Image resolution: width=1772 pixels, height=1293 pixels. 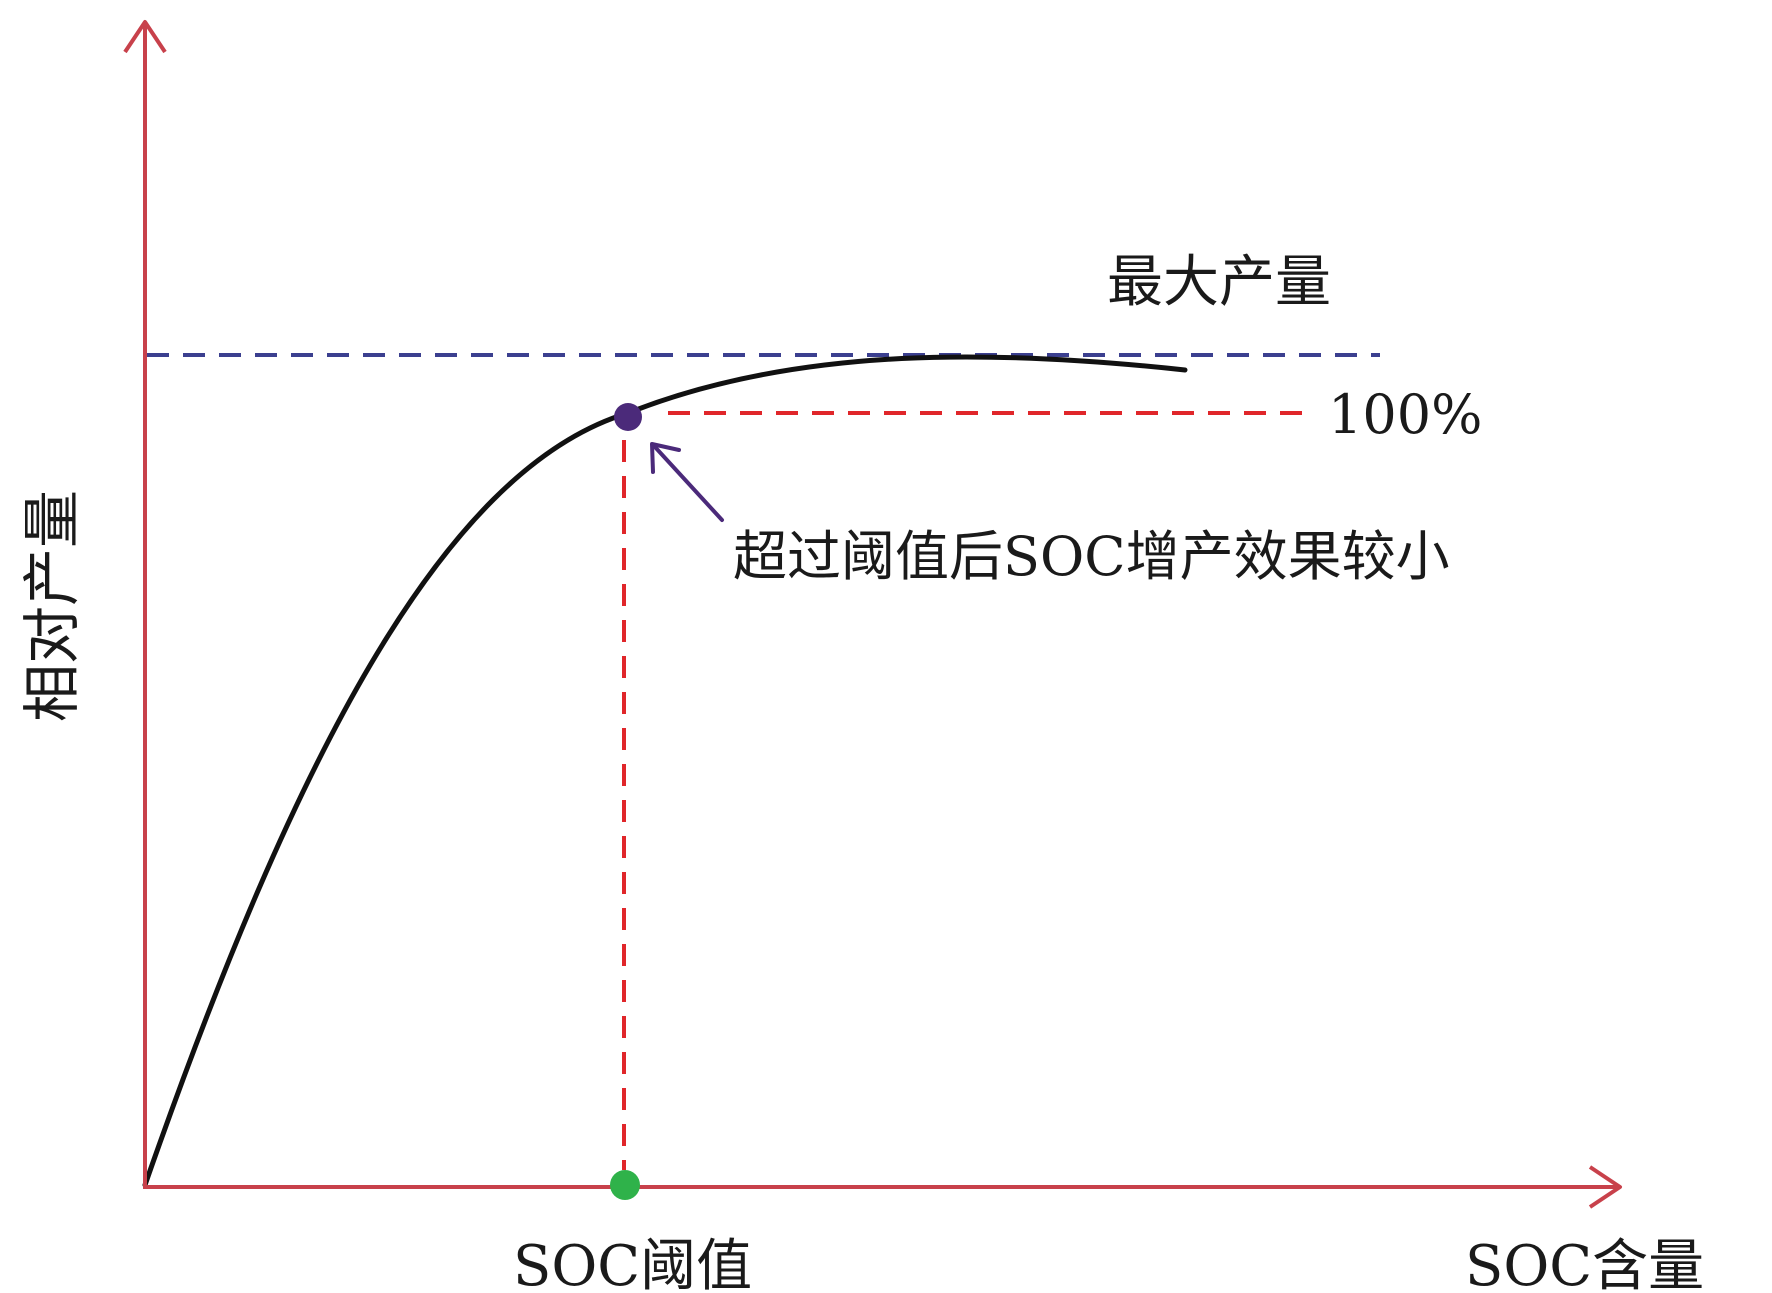 What do you see at coordinates (632, 1263) in the screenshot?
I see `threshold-label: SOC阈值` at bounding box center [632, 1263].